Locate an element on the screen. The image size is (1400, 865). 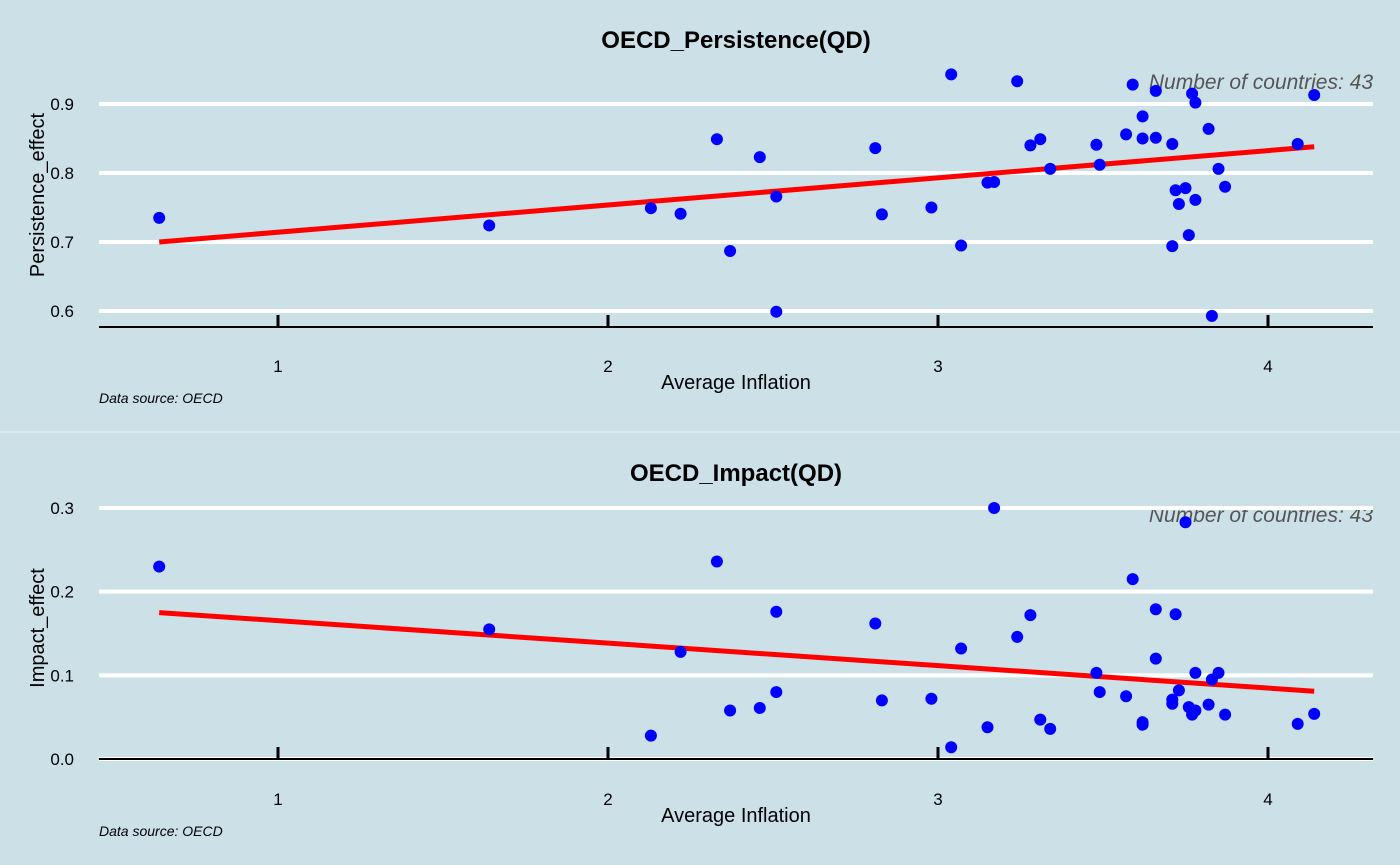
y-tick-label: 0.3 is located at coordinates (62, 508).